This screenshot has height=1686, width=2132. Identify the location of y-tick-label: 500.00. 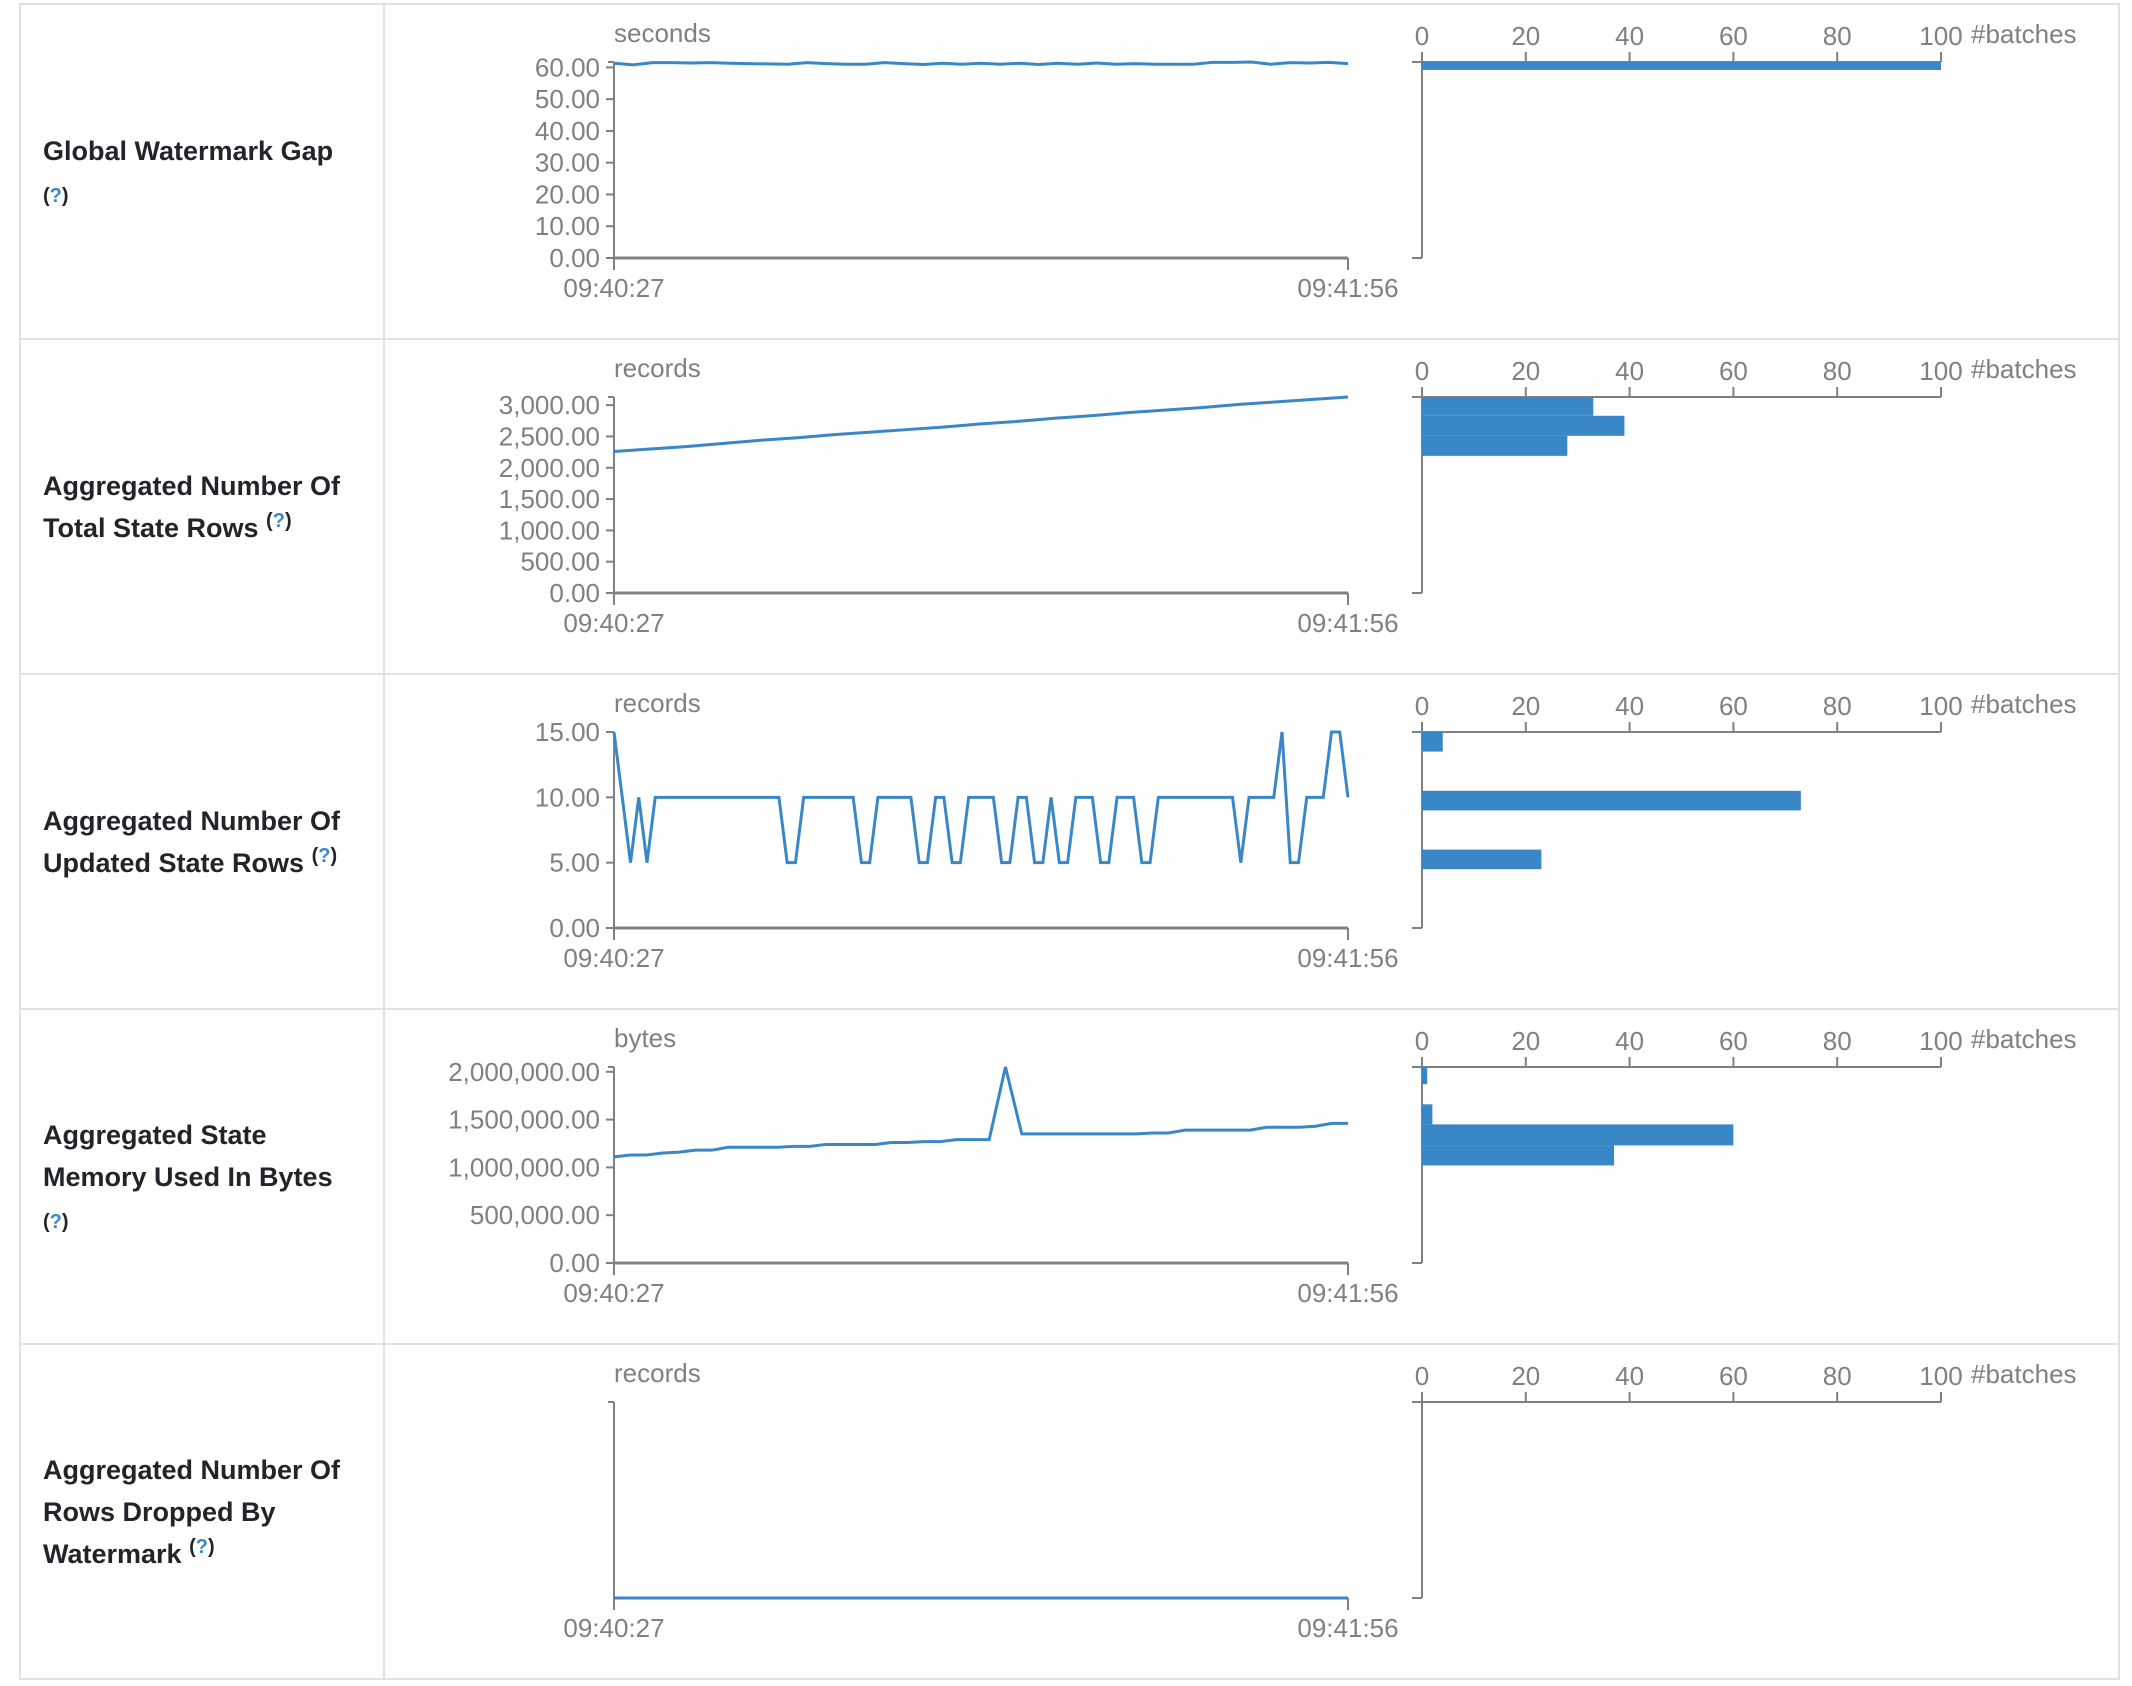
(560, 562).